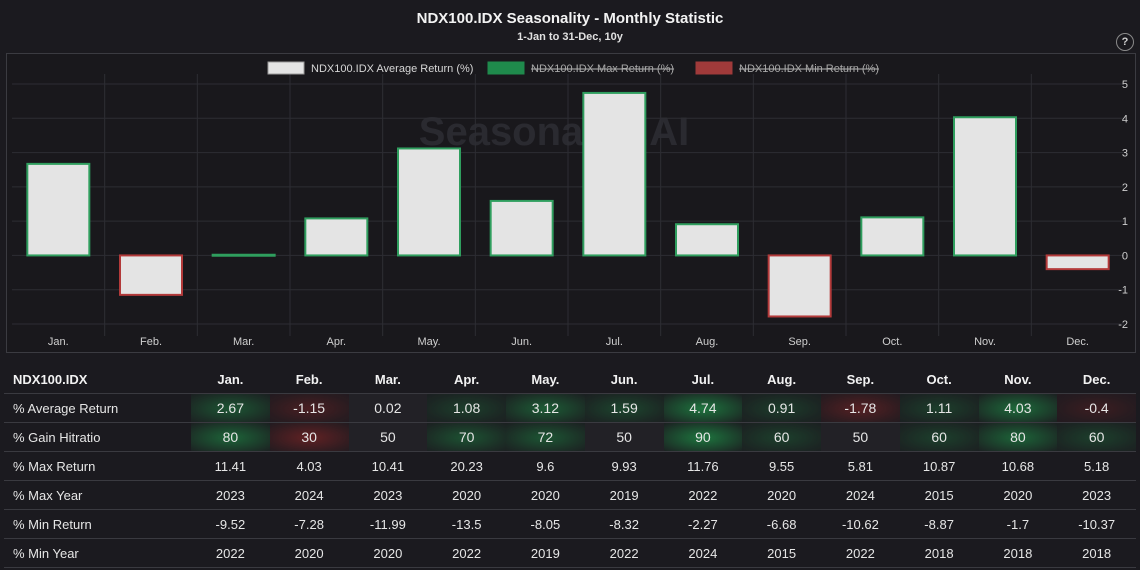 This screenshot has height=570, width=1140. What do you see at coordinates (545, 466) in the screenshot?
I see `table-cell: 9.6` at bounding box center [545, 466].